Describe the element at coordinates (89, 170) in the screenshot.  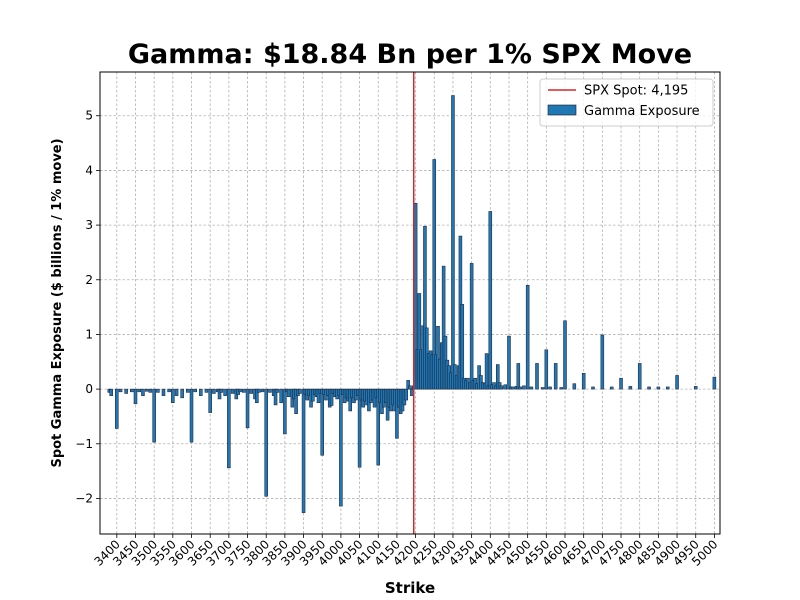
I see `y-tick-label: 4` at that location.